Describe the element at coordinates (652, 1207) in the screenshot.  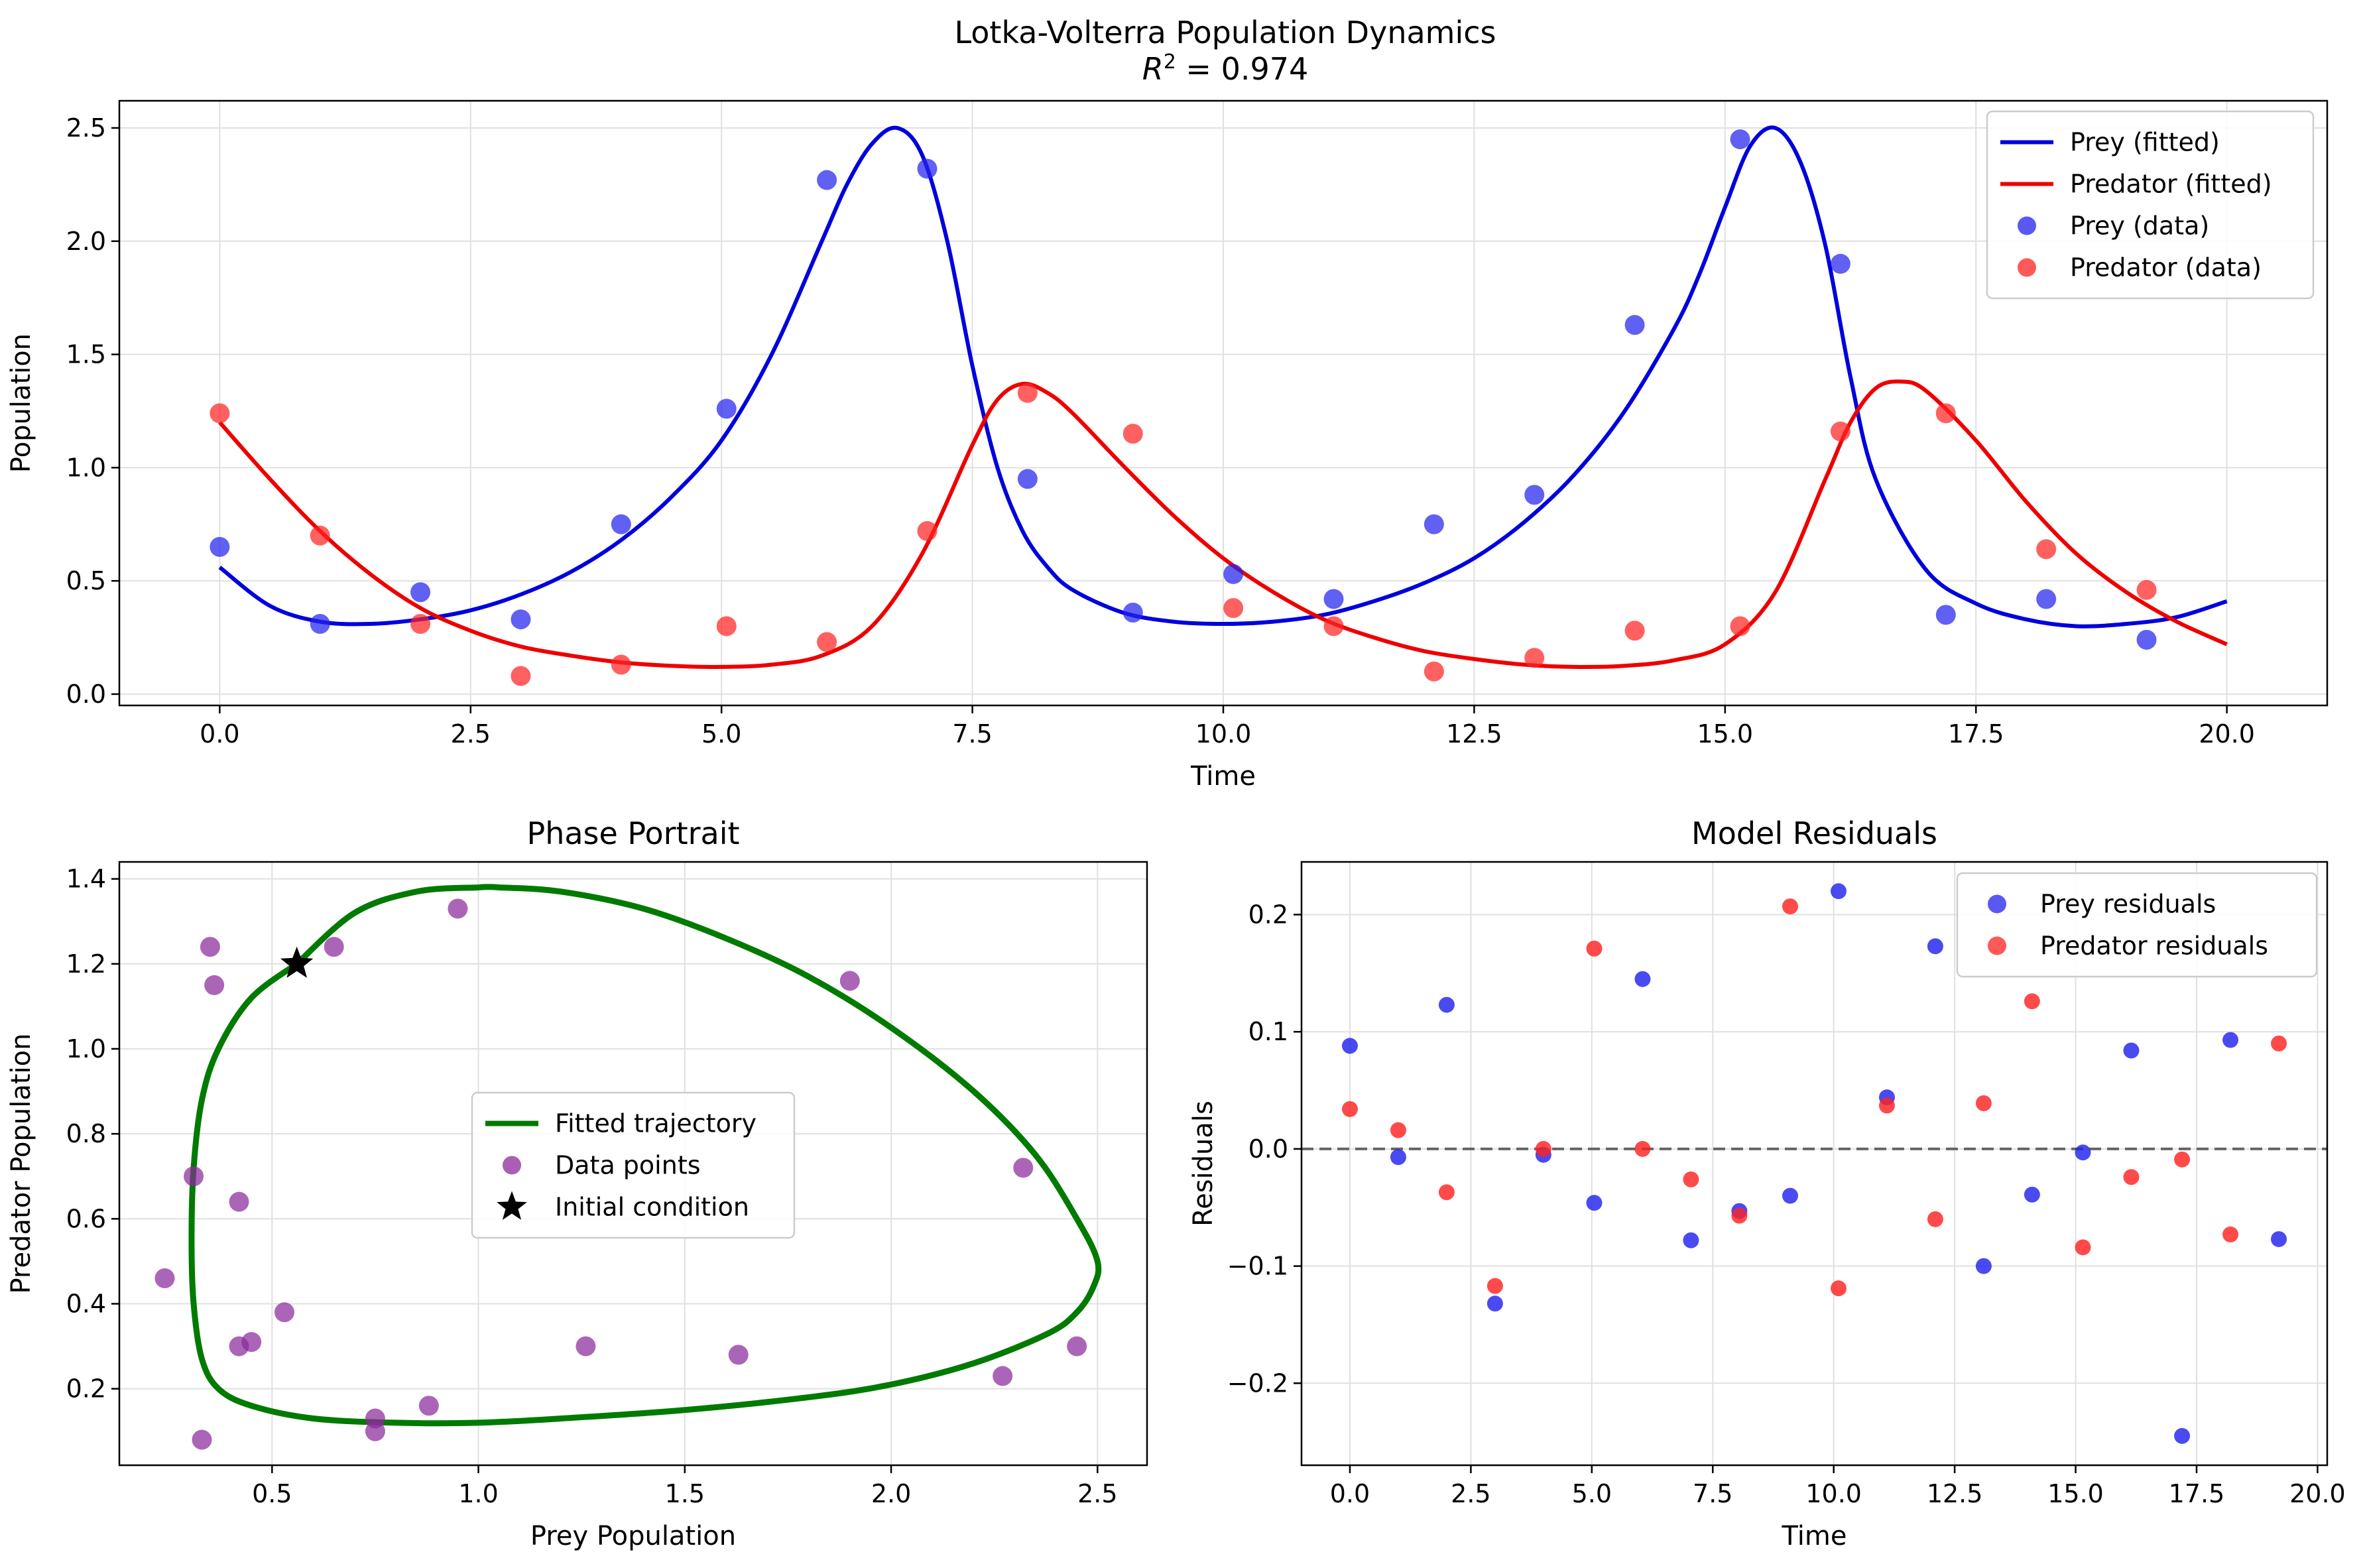
I see `legend-label-initial-condition: Initial condition` at that location.